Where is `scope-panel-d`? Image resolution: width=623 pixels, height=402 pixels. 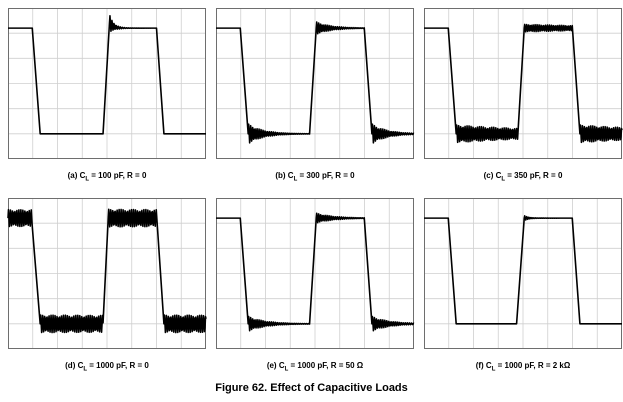 scope-panel-d is located at coordinates (107, 273).